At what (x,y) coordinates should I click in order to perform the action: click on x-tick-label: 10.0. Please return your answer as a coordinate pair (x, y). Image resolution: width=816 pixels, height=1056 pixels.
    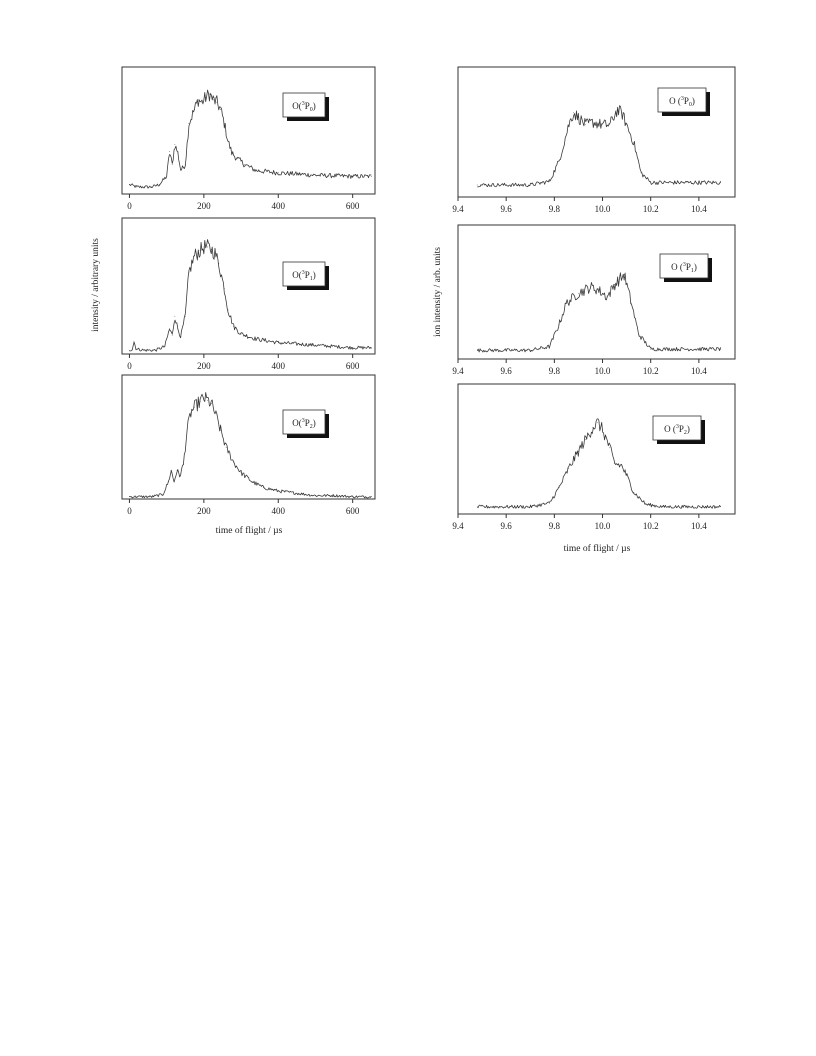
    Looking at the image, I should click on (603, 371).